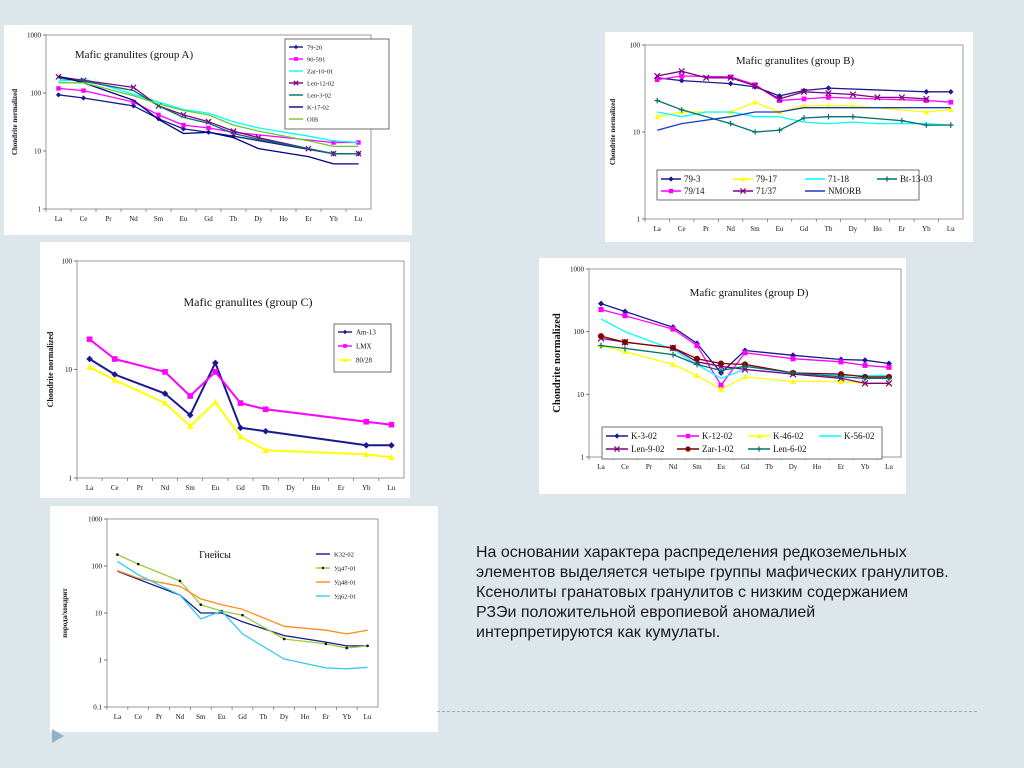 The width and height of the screenshot is (1024, 768). What do you see at coordinates (364, 346) in the screenshot?
I see `legend-label: LMX` at bounding box center [364, 346].